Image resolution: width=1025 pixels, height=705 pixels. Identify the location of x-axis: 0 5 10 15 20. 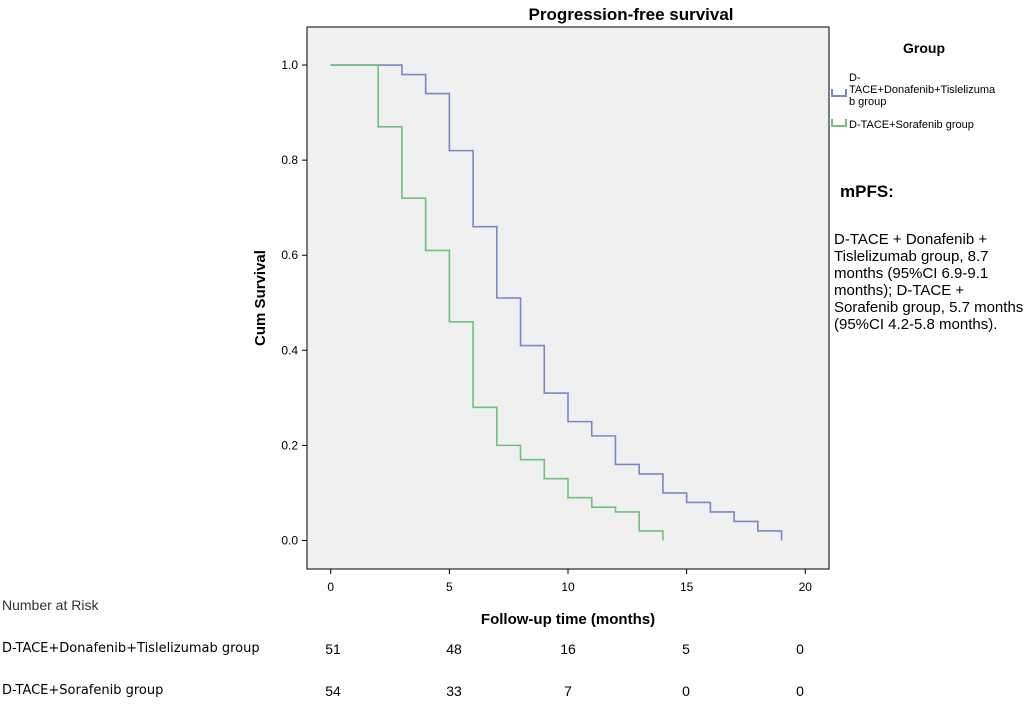
(569, 581).